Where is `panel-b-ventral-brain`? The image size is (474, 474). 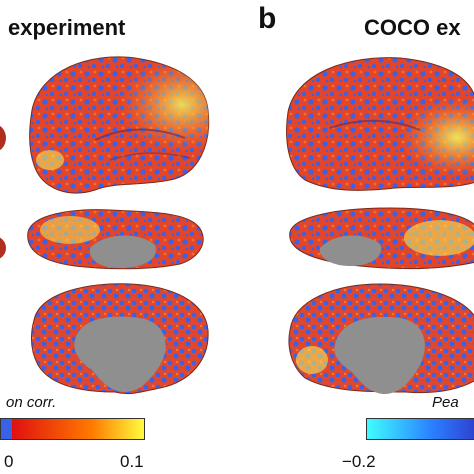 panel-b-ventral-brain is located at coordinates (381, 238).